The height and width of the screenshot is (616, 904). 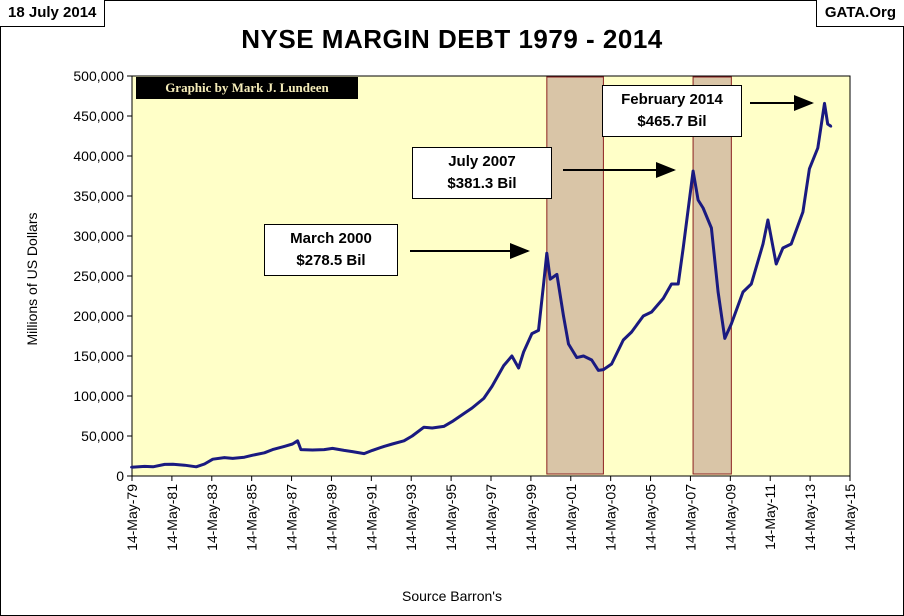 I want to click on x-tick-label: 14-May-01, so click(x=571, y=517).